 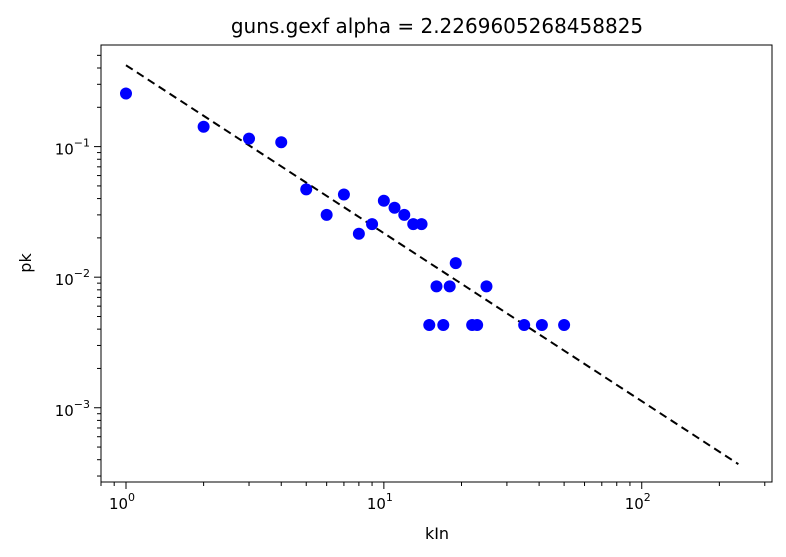 I want to click on y-tick-exponent: −3, so click(x=82, y=404).